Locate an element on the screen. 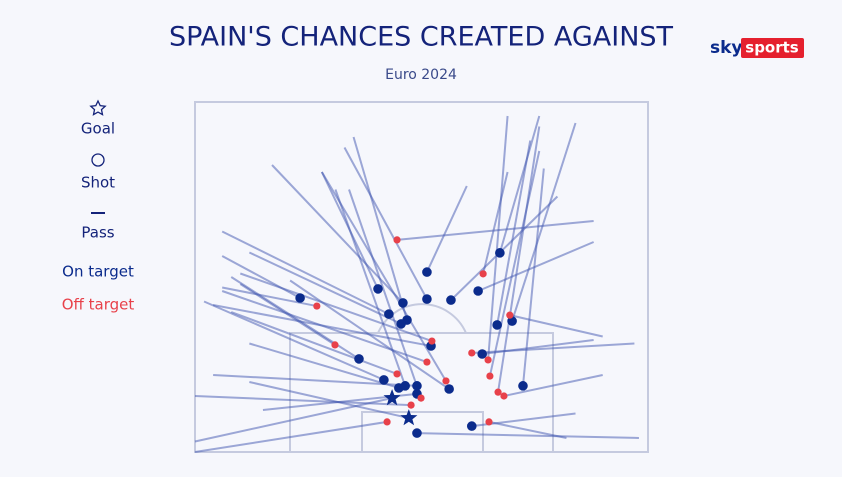 The height and width of the screenshot is (477, 842). legend-label: Shot is located at coordinates (98, 183).